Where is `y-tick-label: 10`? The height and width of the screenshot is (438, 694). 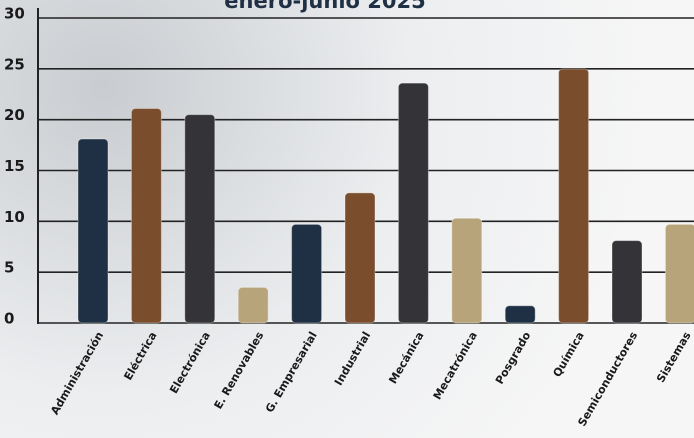
y-tick-label: 10 is located at coordinates (14, 217).